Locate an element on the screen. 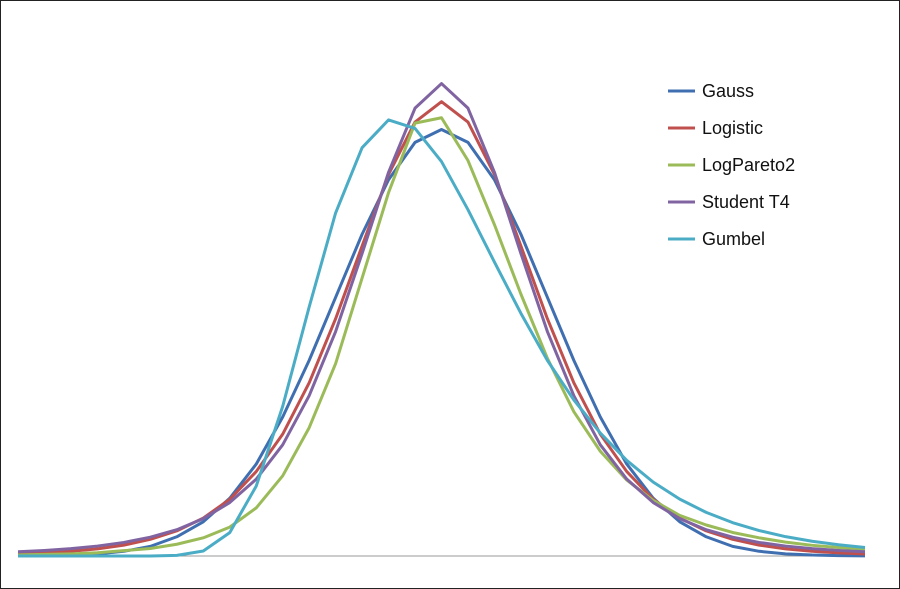 This screenshot has height=589, width=900. legend-label: Student T4 is located at coordinates (746, 202).